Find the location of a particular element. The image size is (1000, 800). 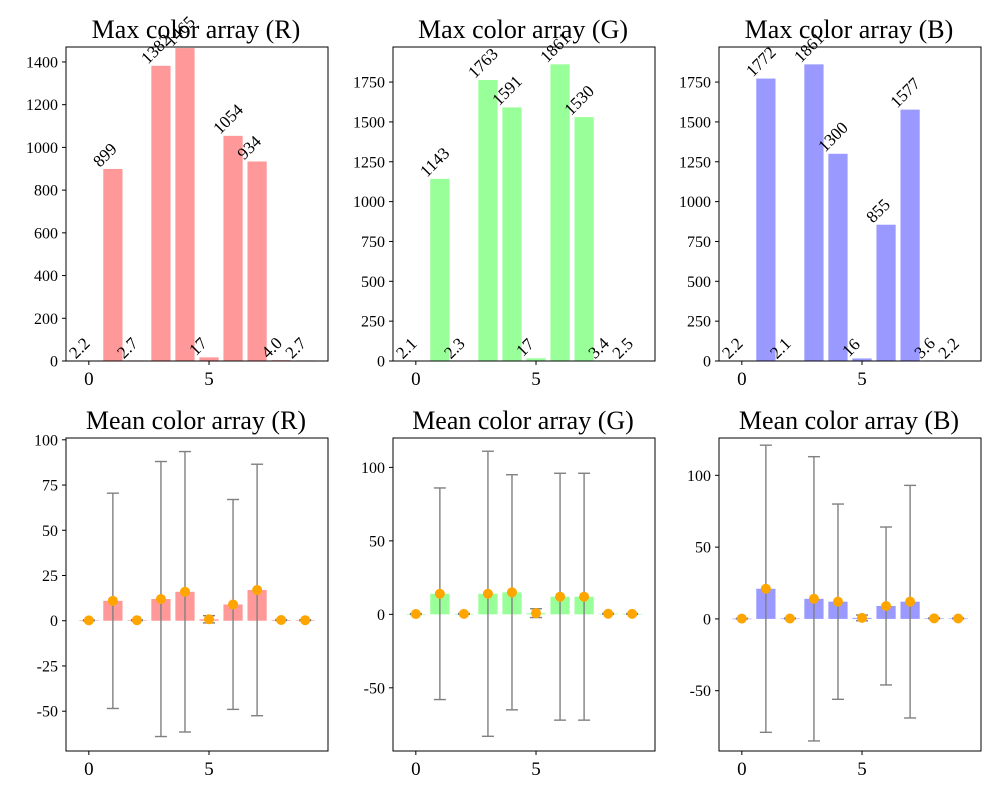

y-tick-label: 600 is located at coordinates (46, 233).